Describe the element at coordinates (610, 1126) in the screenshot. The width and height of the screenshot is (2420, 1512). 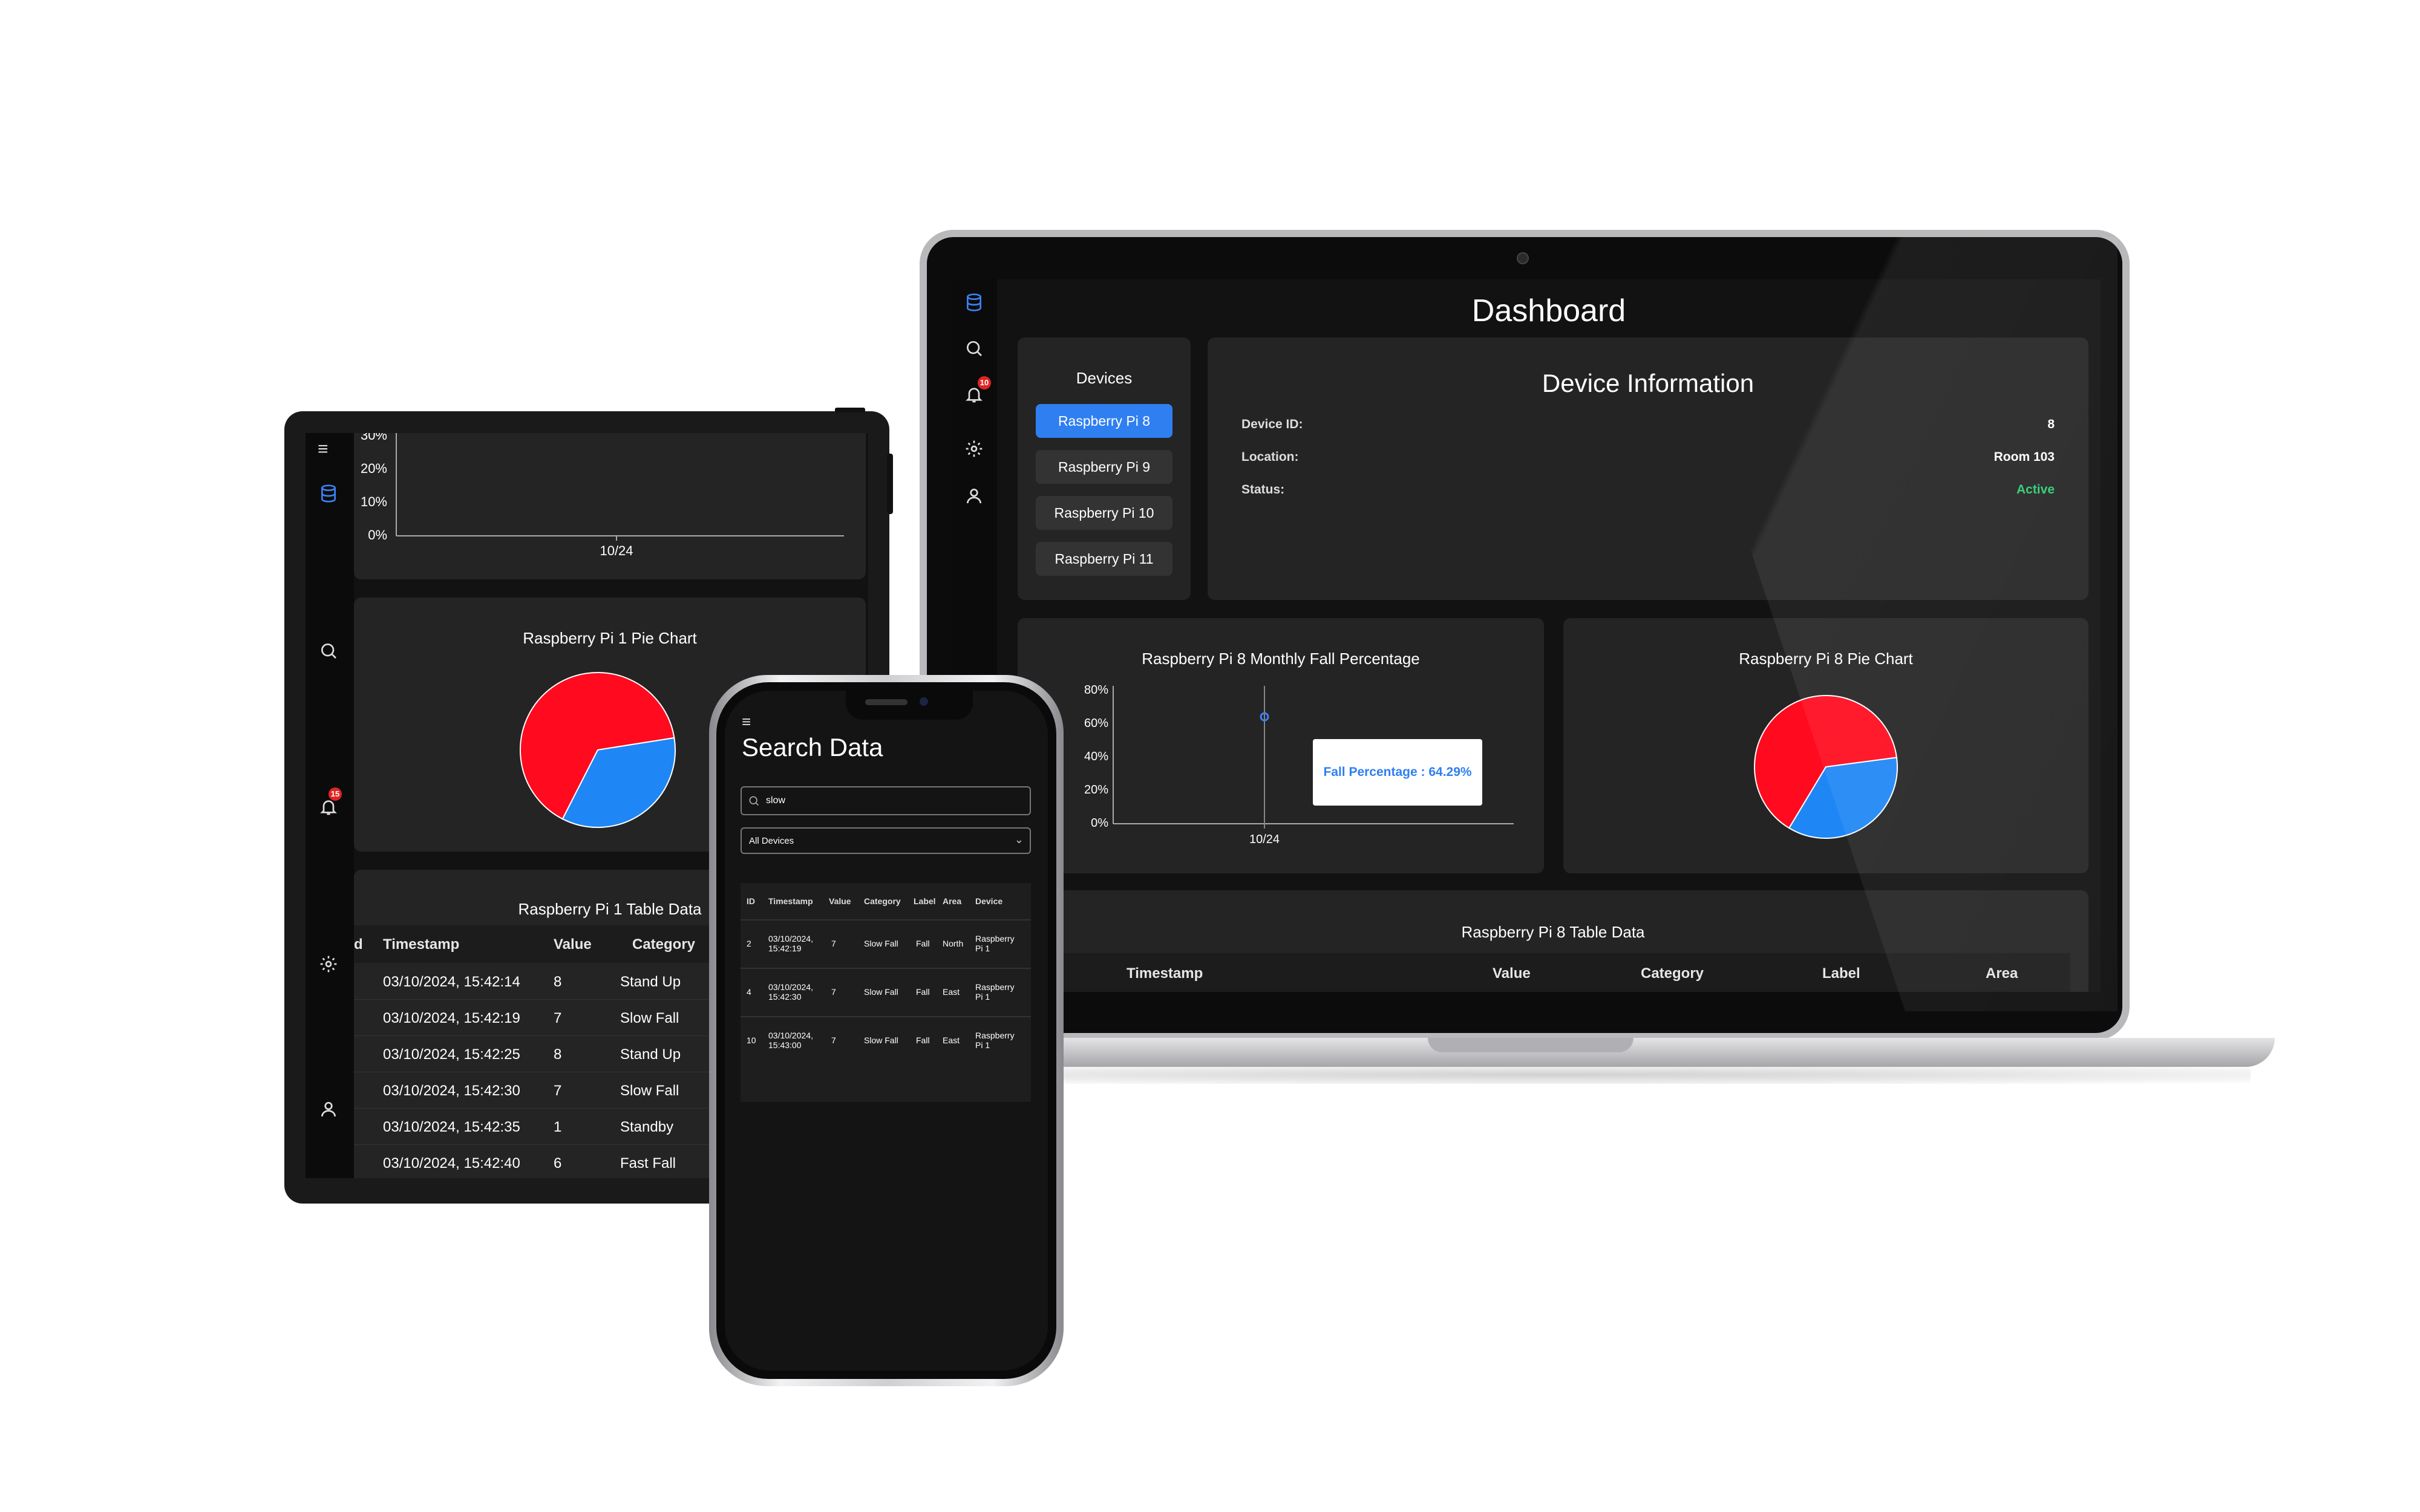
I see `table-row: 03/10/2024, 15:42:35 1 Standby` at that location.